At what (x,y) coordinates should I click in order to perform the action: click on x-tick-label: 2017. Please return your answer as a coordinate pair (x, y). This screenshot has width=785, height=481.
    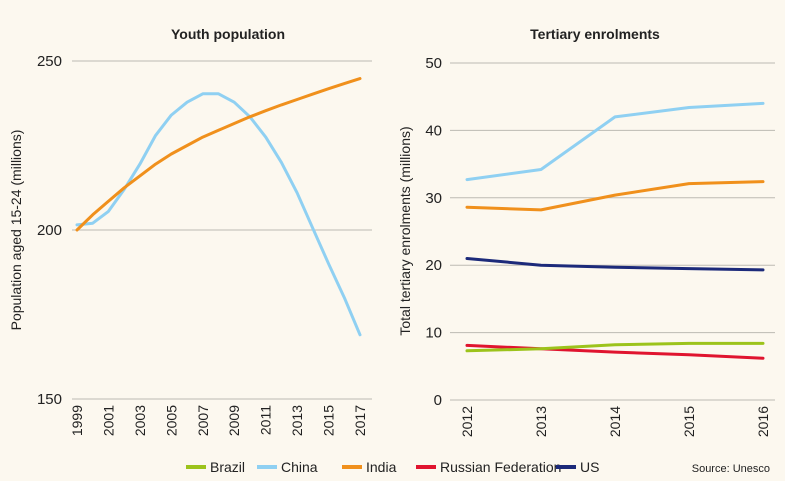
    Looking at the image, I should click on (360, 420).